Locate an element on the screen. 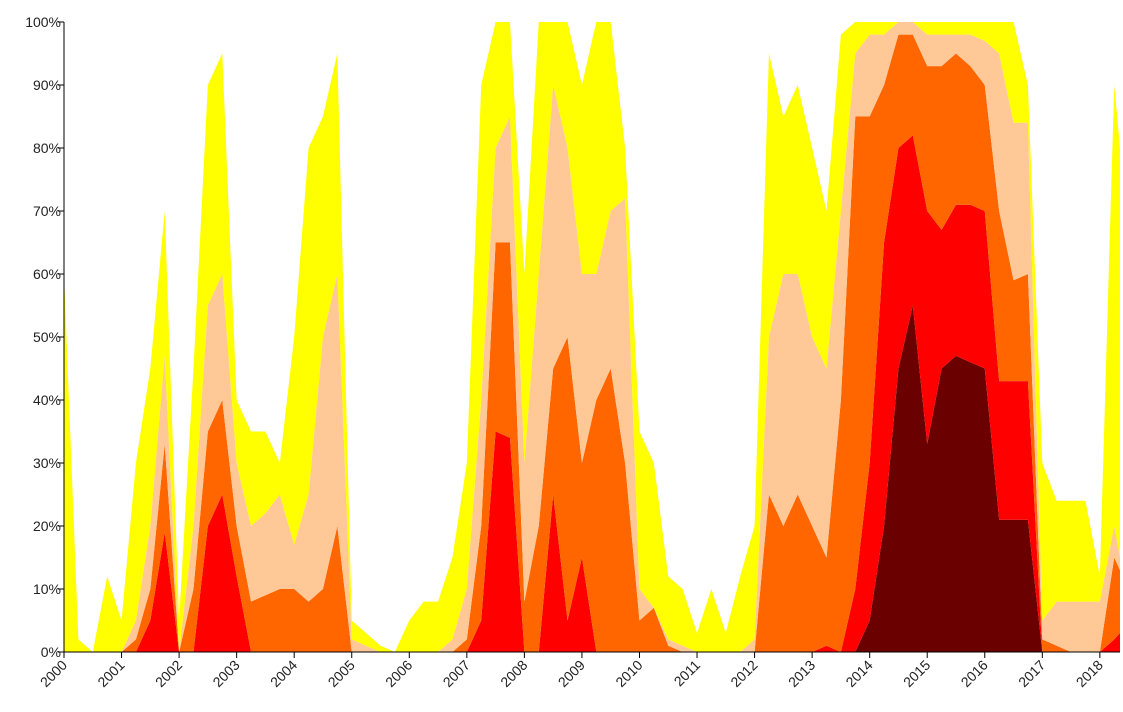 This screenshot has height=712, width=1123. y-tick-label: 50% is located at coordinates (47, 337).